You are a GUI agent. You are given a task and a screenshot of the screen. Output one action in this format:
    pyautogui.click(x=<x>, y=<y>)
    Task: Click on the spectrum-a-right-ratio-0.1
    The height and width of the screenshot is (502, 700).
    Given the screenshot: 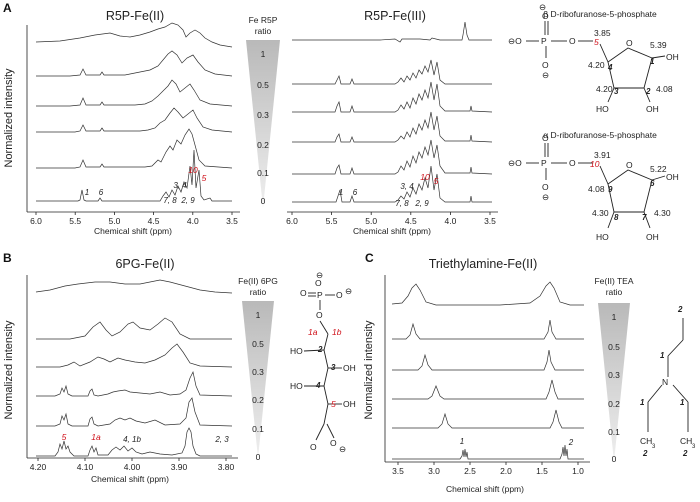 What is the action you would take?
    pyautogui.click(x=392, y=157)
    